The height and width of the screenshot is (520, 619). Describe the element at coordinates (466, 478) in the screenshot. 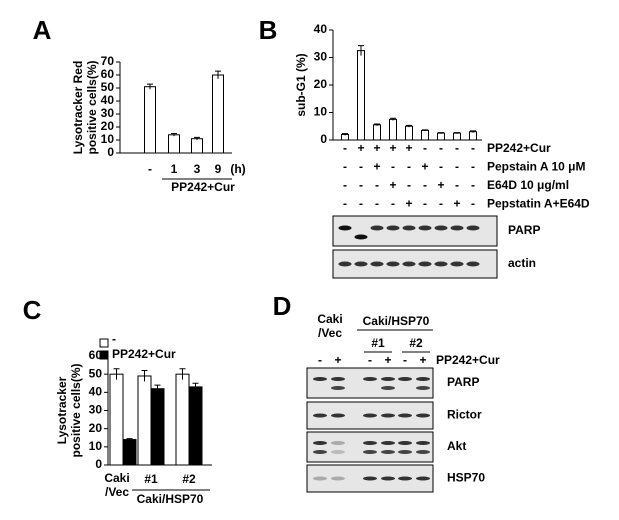

I see `blot-label: HSP70` at that location.